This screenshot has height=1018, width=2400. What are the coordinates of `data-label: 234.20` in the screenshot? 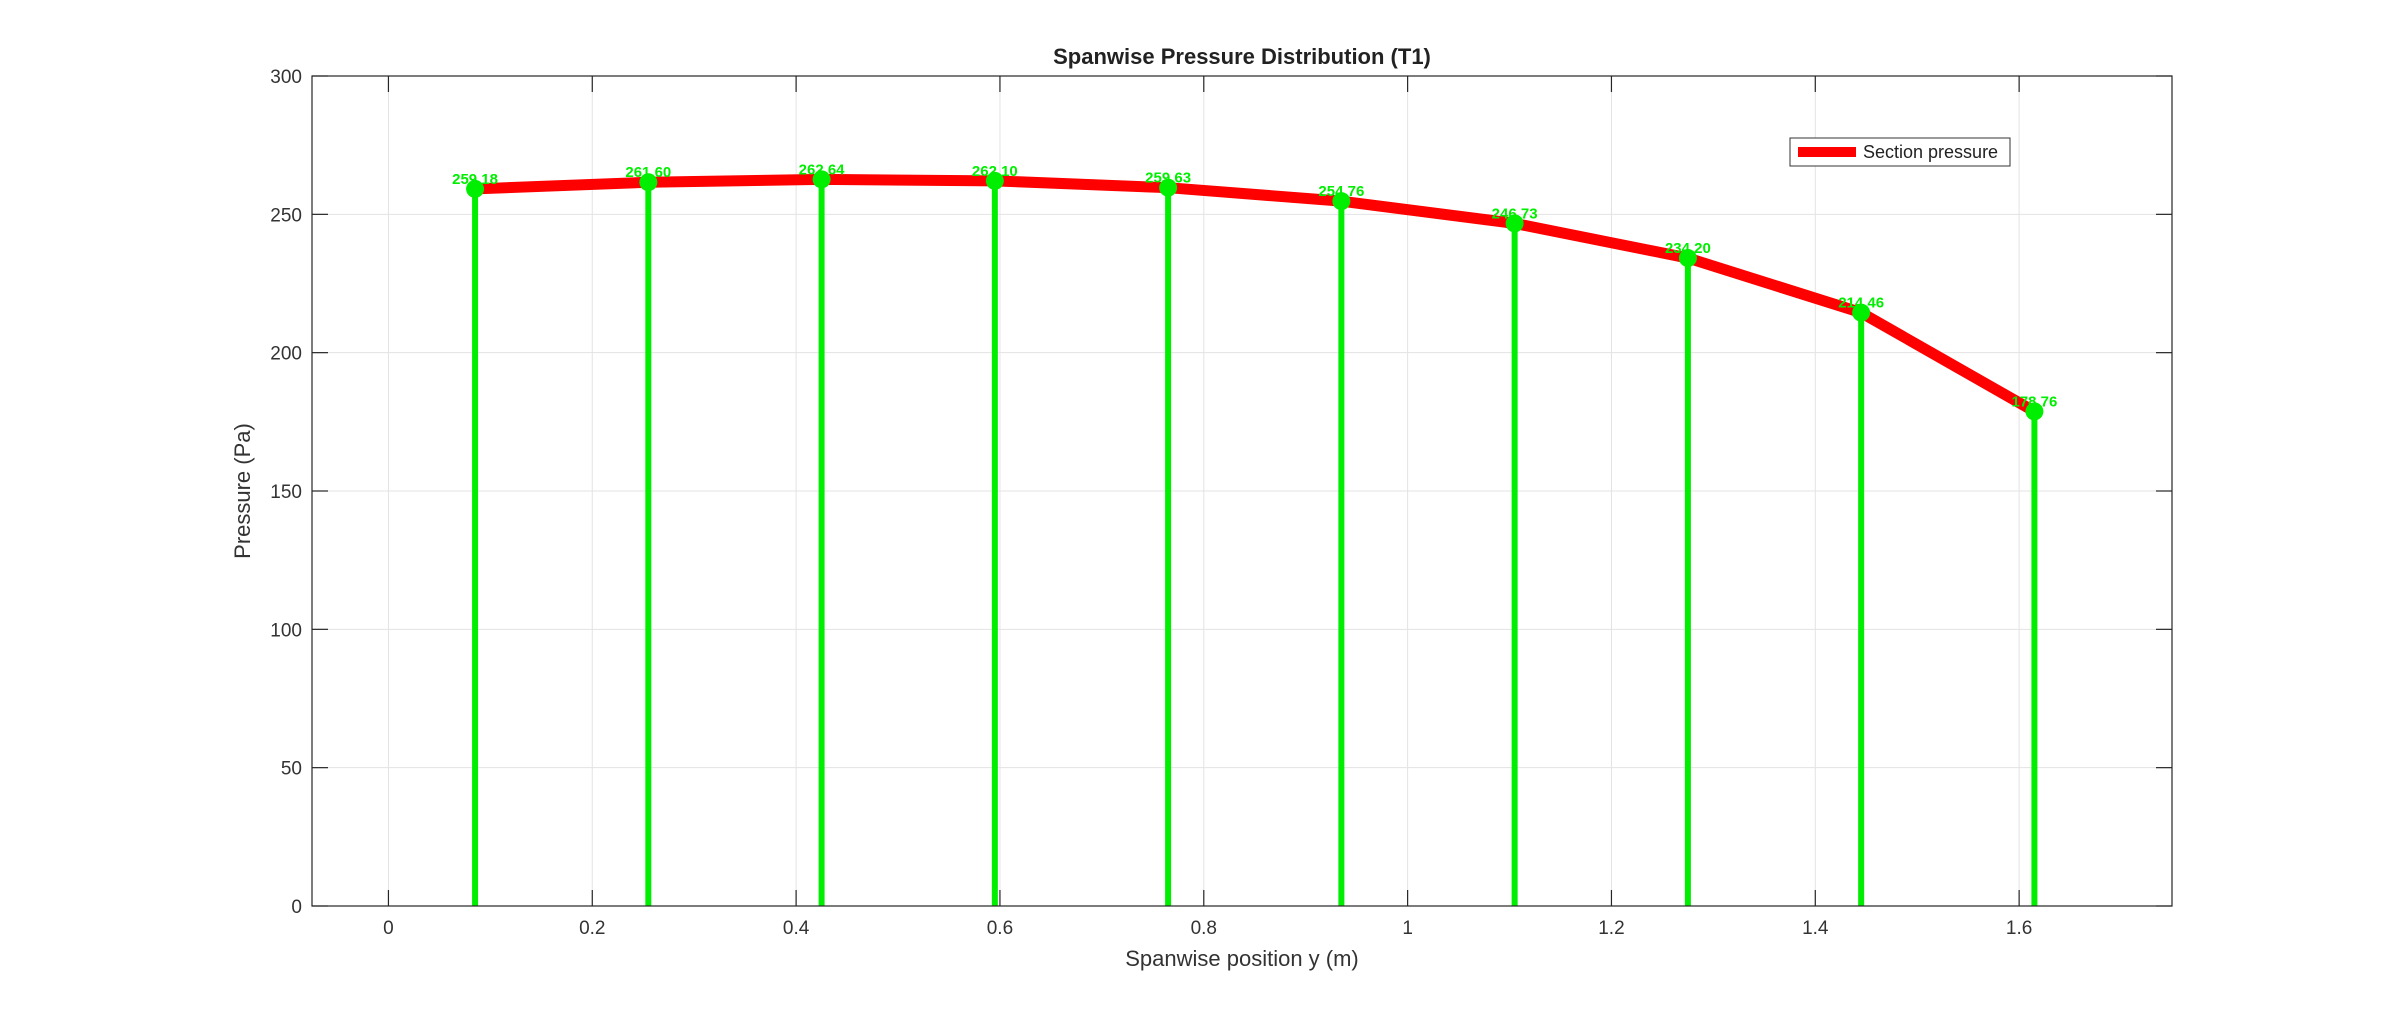 It's located at (1688, 248).